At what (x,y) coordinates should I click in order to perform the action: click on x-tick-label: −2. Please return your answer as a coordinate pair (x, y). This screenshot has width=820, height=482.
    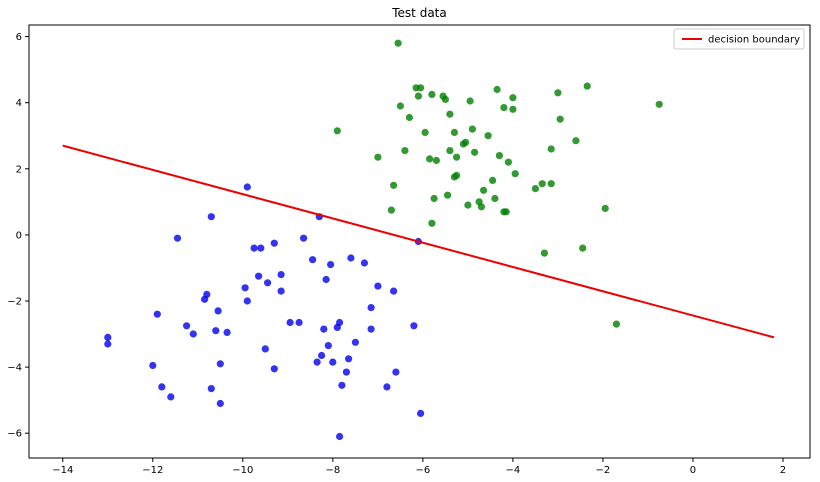
    Looking at the image, I should click on (603, 470).